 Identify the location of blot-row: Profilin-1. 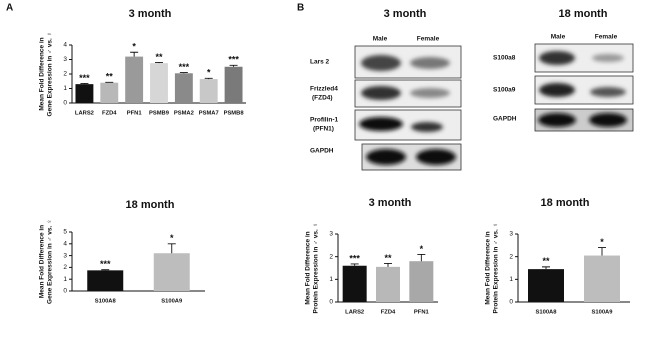
(324, 120).